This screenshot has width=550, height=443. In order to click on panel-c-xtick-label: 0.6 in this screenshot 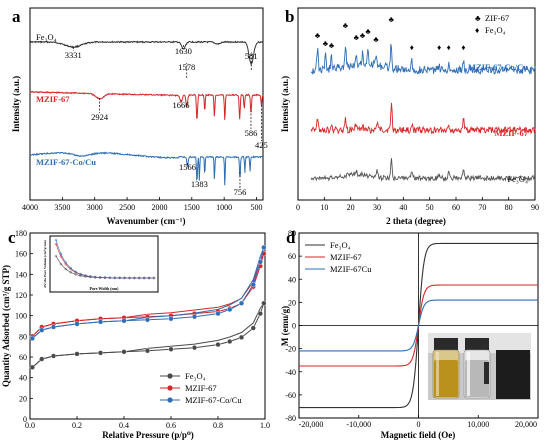, I will do `click(171, 425)`.